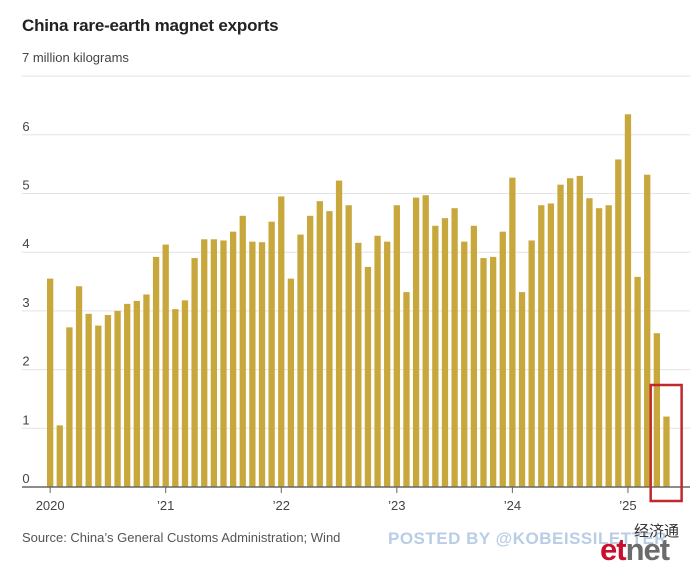  What do you see at coordinates (150, 25) in the screenshot?
I see `chart-title: China rare-earth magnet exports` at bounding box center [150, 25].